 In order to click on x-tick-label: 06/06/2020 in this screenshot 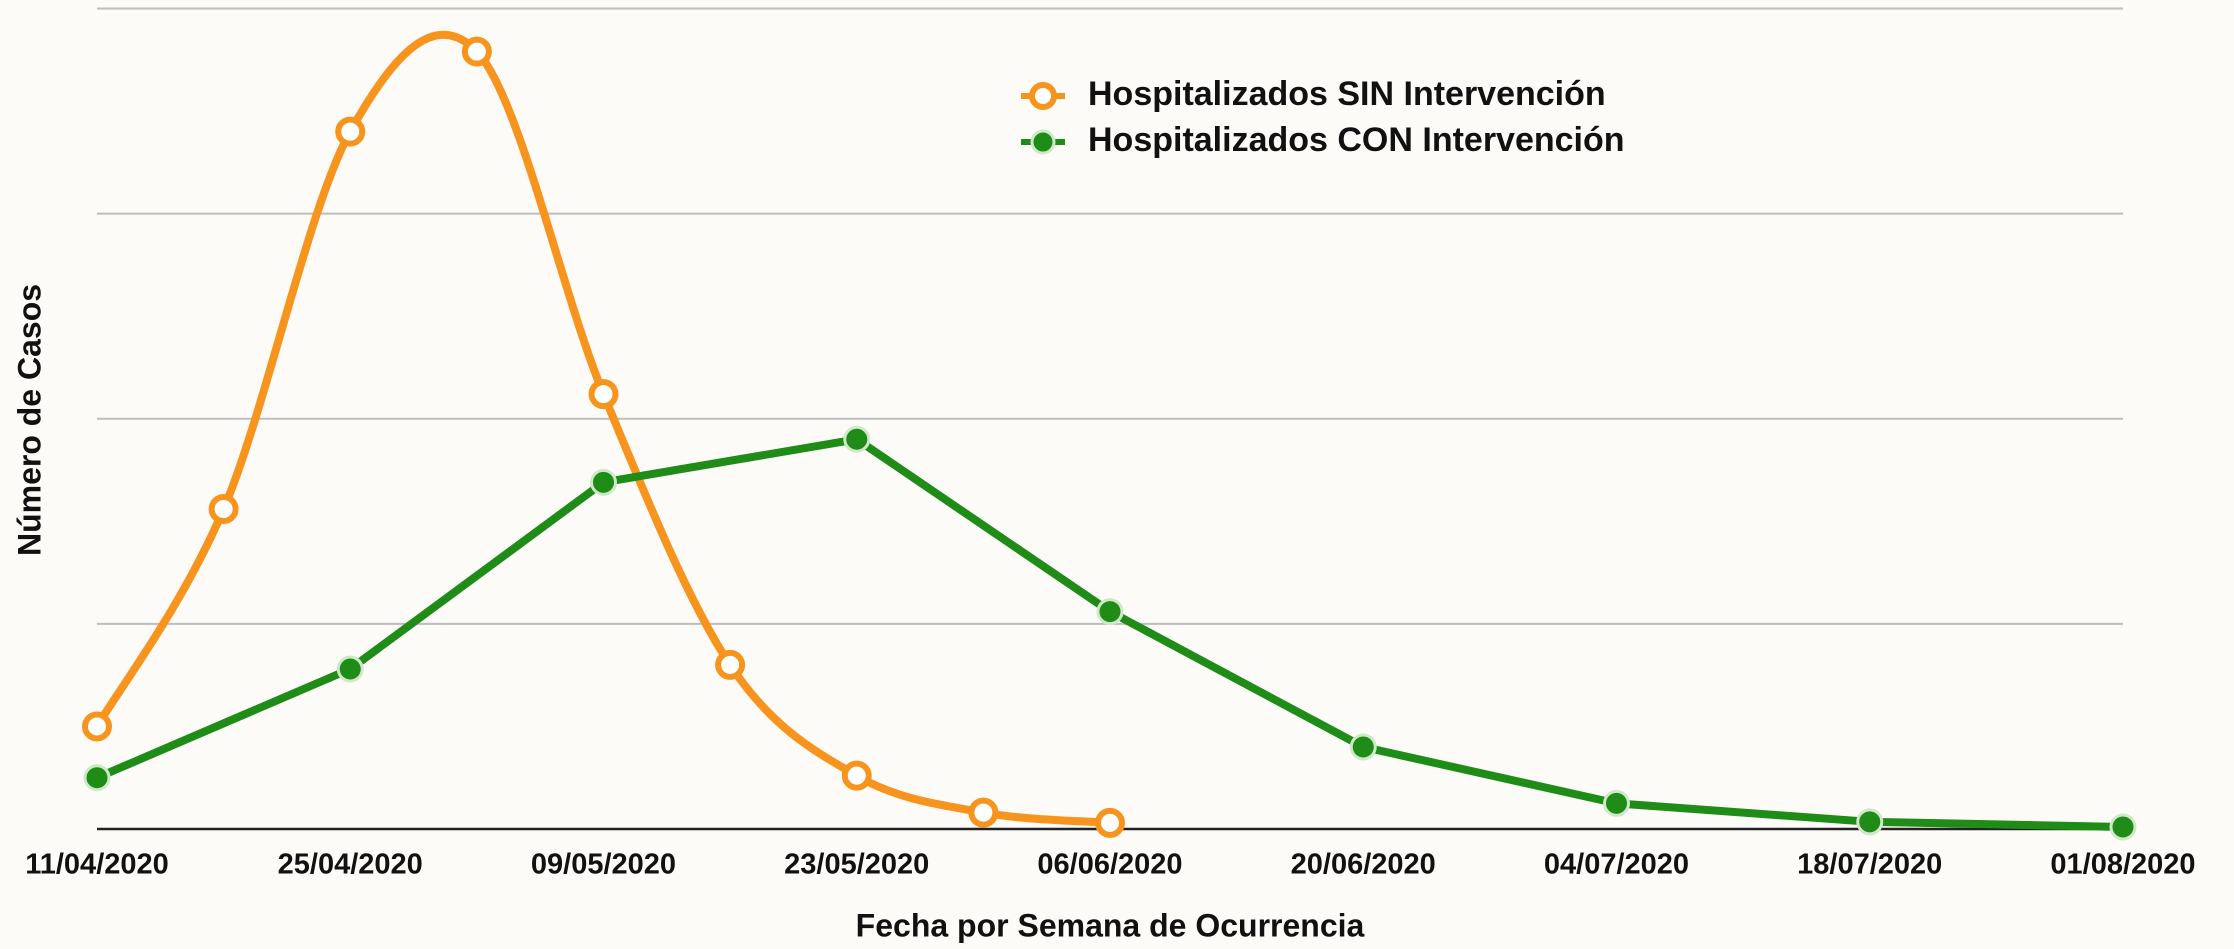, I will do `click(1109, 865)`.